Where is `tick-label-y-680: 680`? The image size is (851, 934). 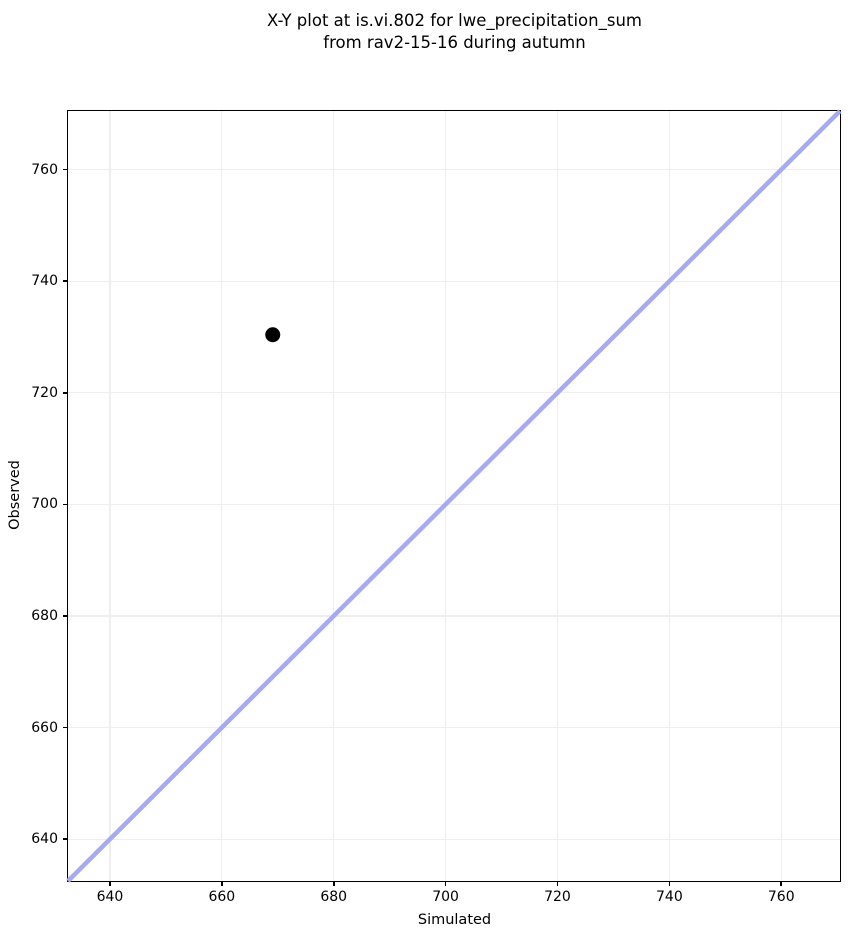 tick-label-y-680: 680 is located at coordinates (44, 615).